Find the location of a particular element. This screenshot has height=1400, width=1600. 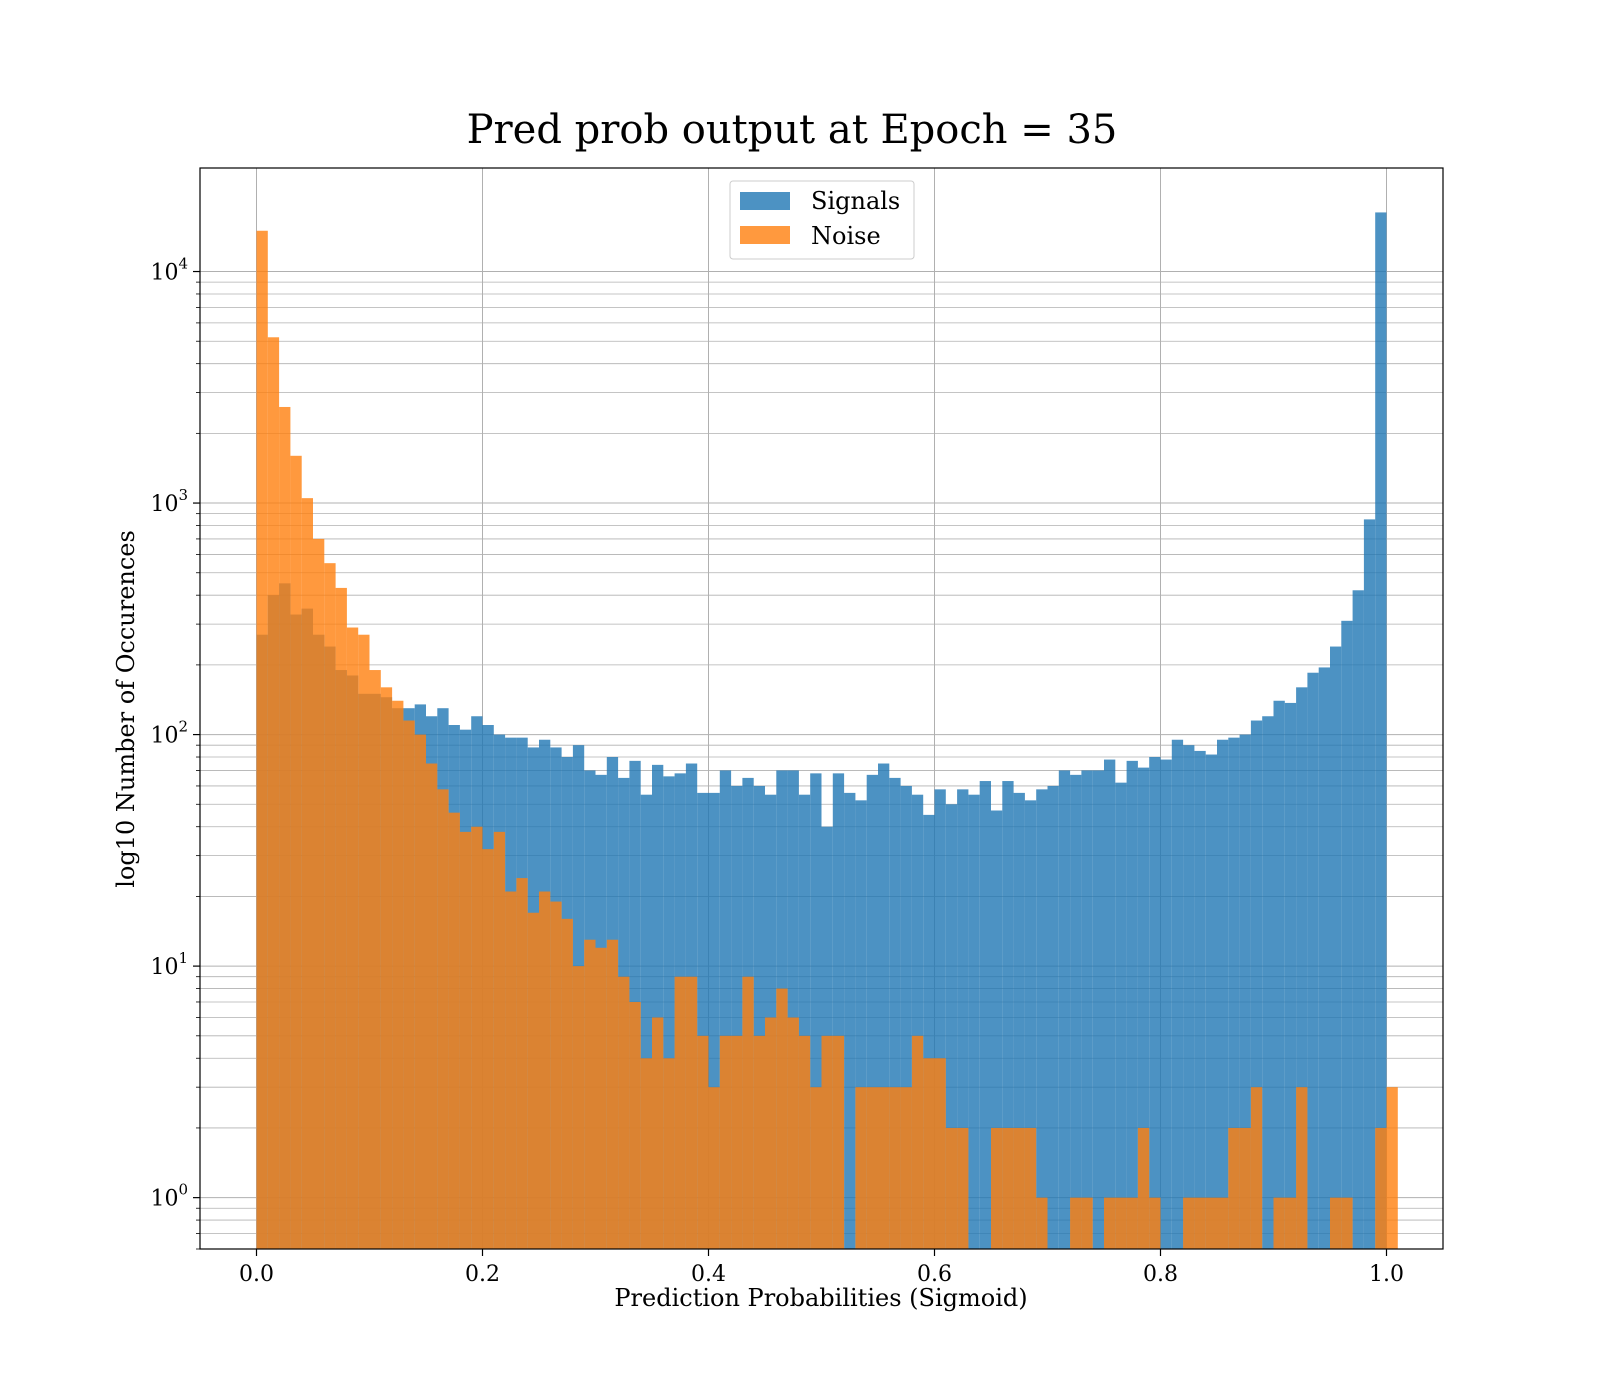

x-tick-label: 0.2 is located at coordinates (482, 1274).